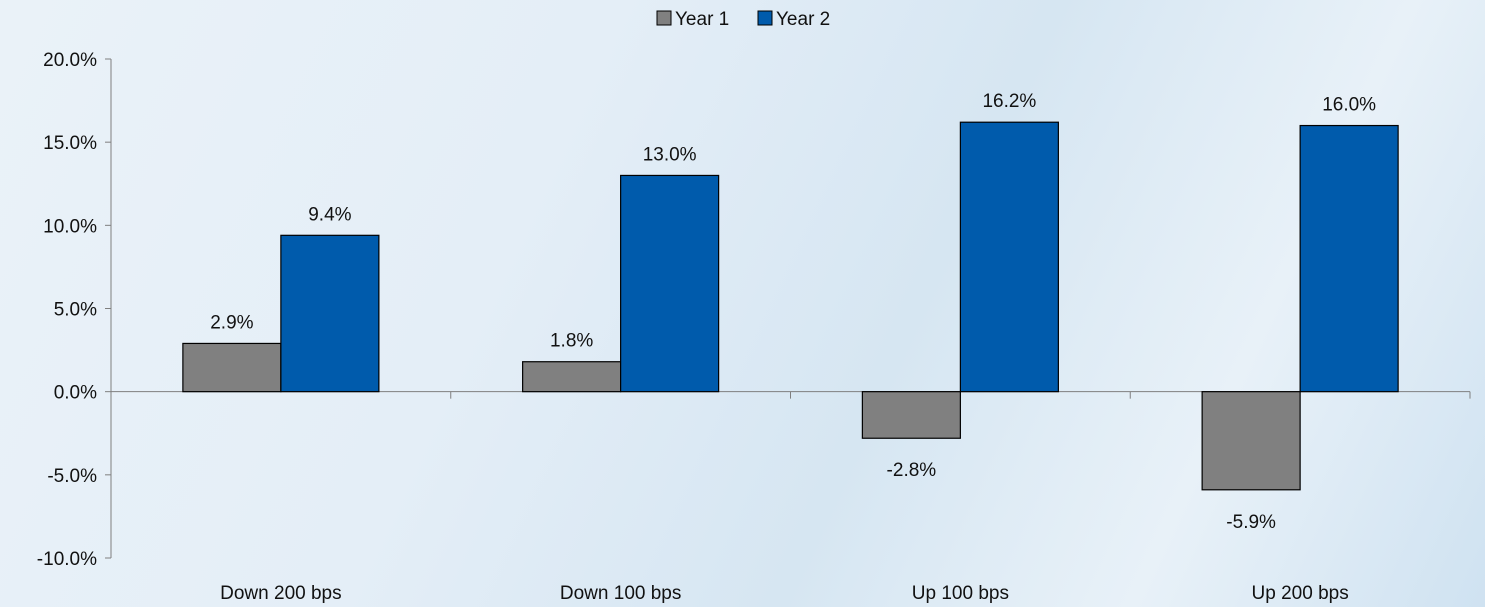 The width and height of the screenshot is (1485, 607). What do you see at coordinates (960, 593) in the screenshot?
I see `x-tick-label: Up 100 bps` at bounding box center [960, 593].